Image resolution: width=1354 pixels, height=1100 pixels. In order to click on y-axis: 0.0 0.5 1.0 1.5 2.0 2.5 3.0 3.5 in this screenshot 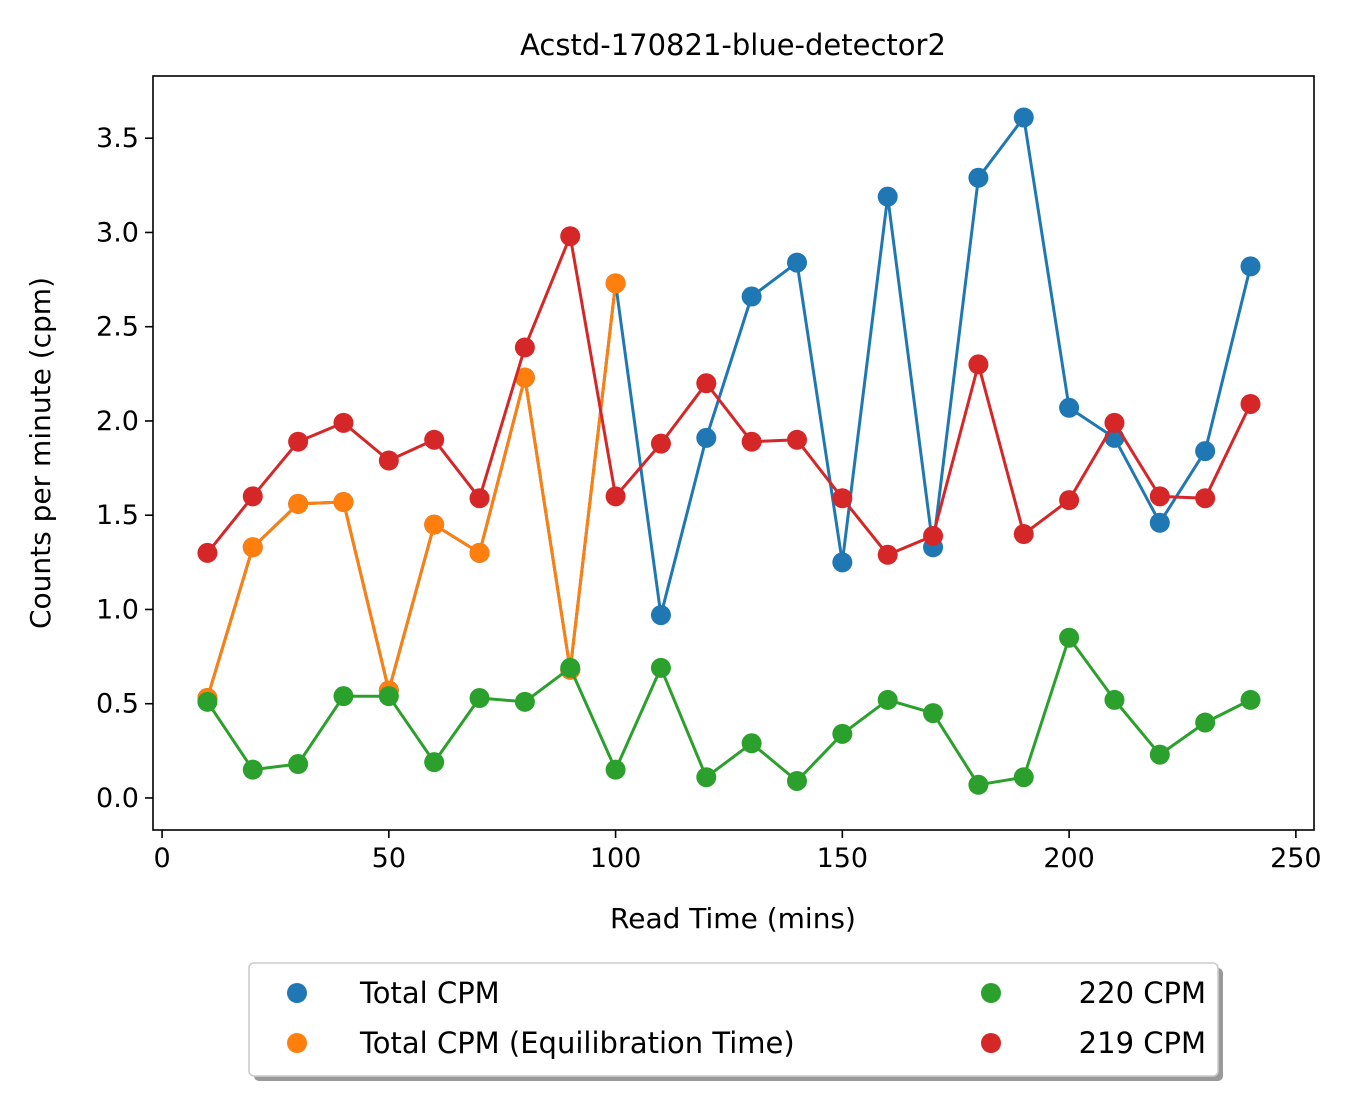, I will do `click(124, 468)`.